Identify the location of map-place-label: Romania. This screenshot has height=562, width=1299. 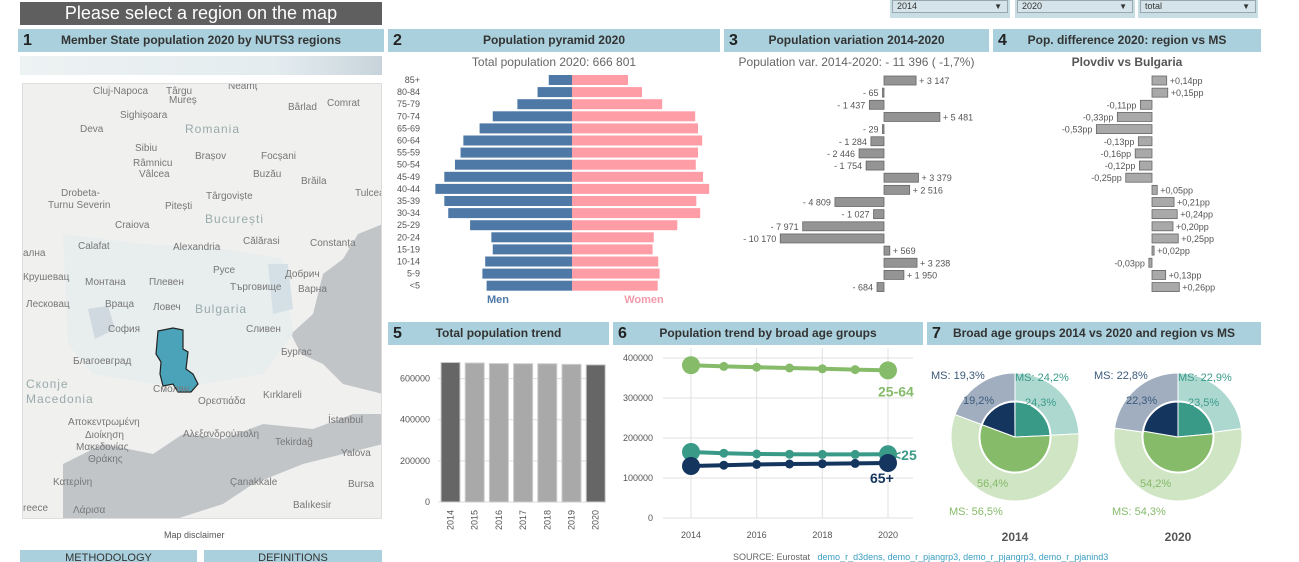
(213, 129).